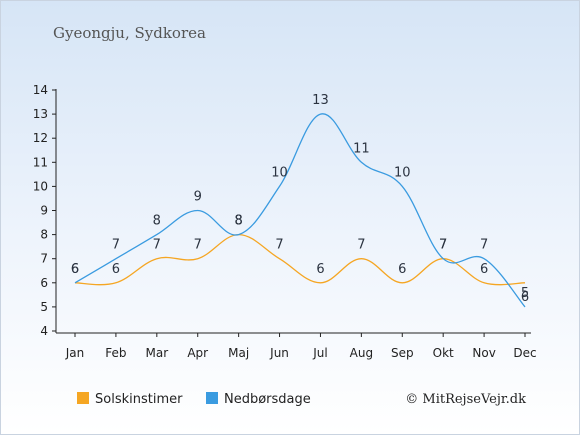 The image size is (580, 435). What do you see at coordinates (156, 353) in the screenshot?
I see `x-tick-label: Mar` at bounding box center [156, 353].